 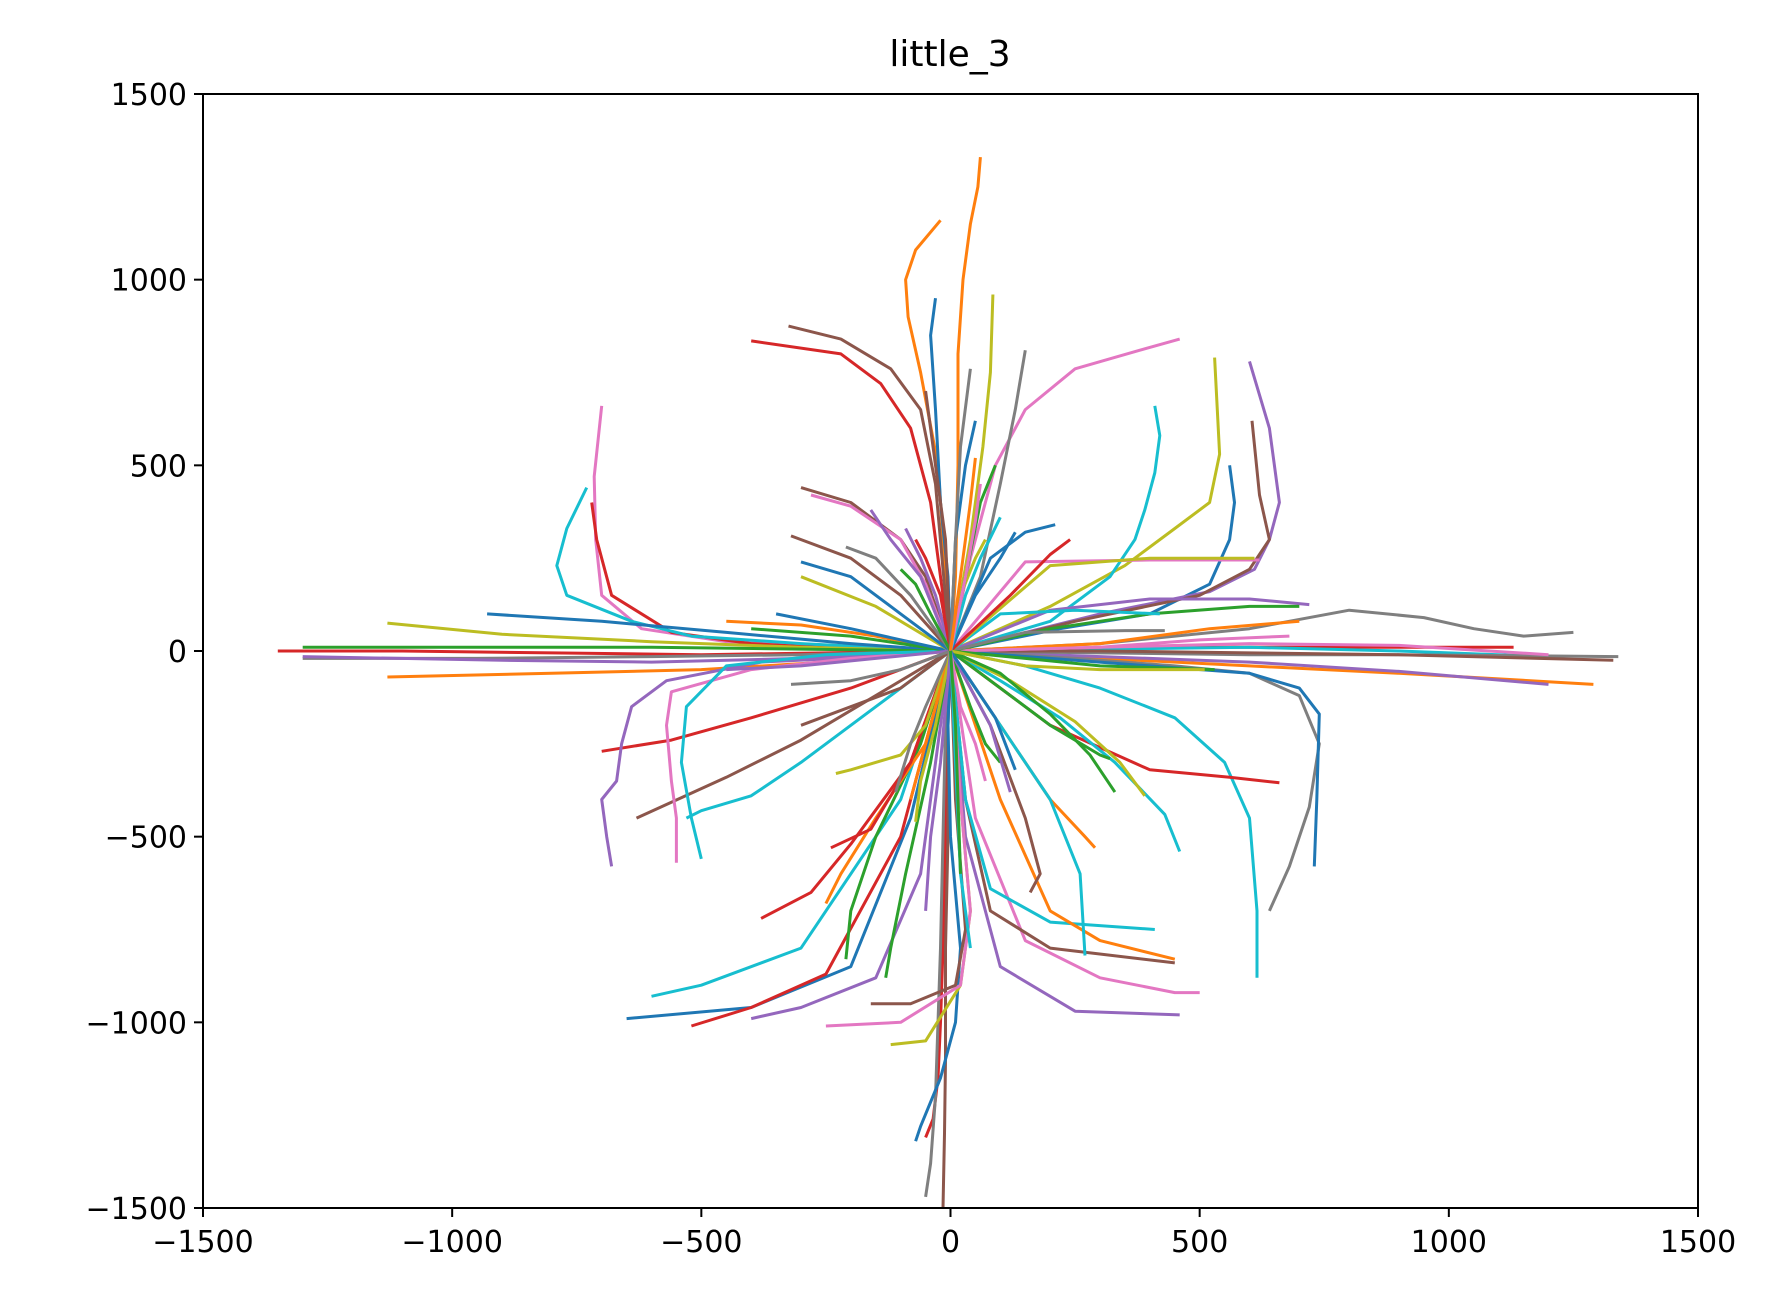 What do you see at coordinates (701, 1242) in the screenshot?
I see `x-tick-label: −500` at bounding box center [701, 1242].